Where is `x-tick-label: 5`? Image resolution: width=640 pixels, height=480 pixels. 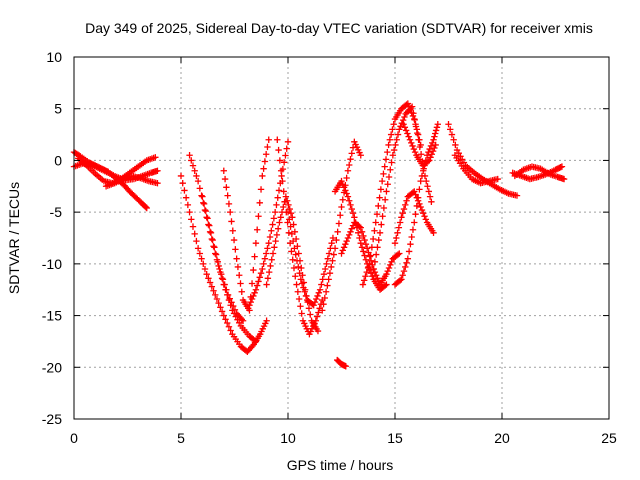 x-tick-label: 5 is located at coordinates (181, 438).